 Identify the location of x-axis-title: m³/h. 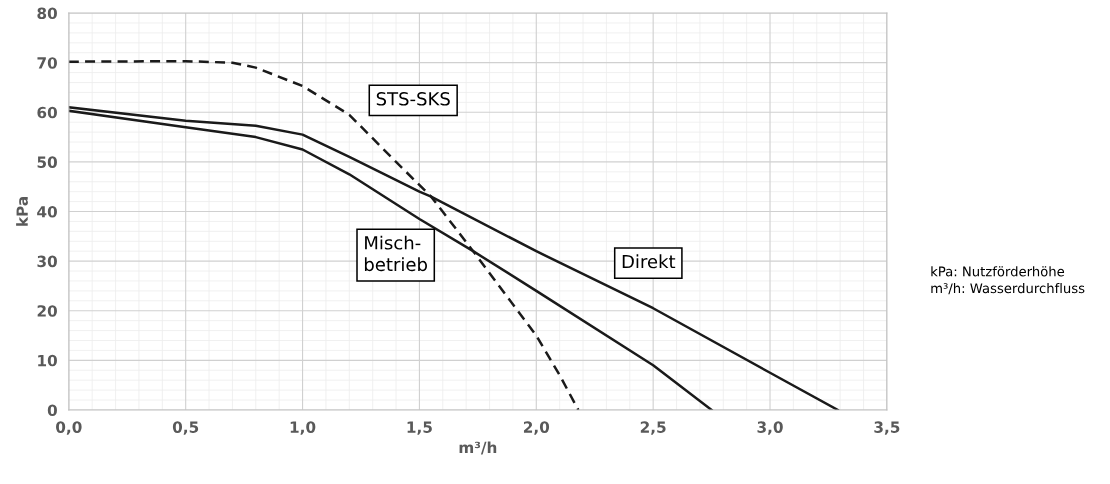
(478, 448).